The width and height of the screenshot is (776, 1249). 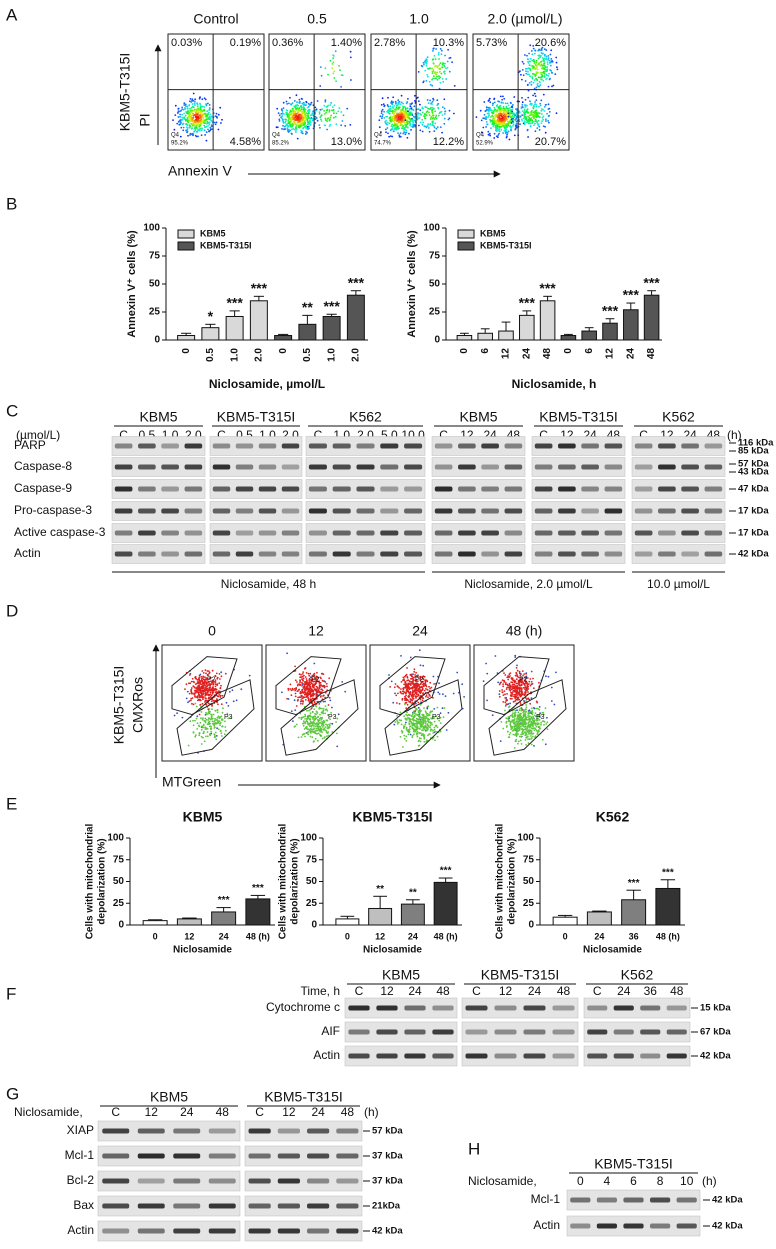 What do you see at coordinates (524, 703) in the screenshot?
I see `plot-frame` at bounding box center [524, 703].